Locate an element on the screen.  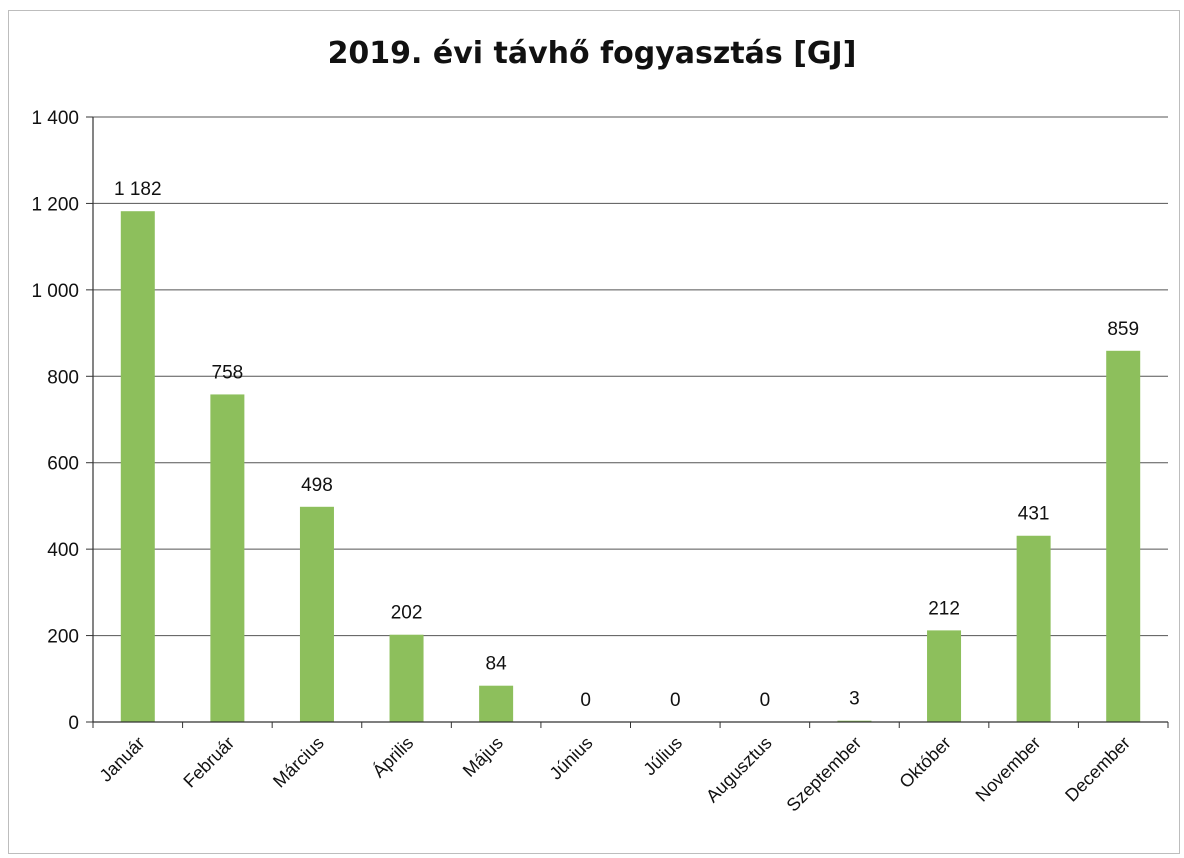
x-tick-label: December is located at coordinates (1097, 769).